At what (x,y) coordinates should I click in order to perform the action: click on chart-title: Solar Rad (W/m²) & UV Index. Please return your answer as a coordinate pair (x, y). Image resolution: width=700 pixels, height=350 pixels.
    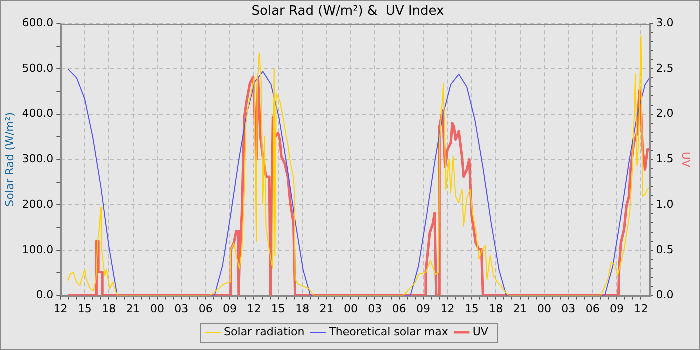
    Looking at the image, I should click on (348, 12).